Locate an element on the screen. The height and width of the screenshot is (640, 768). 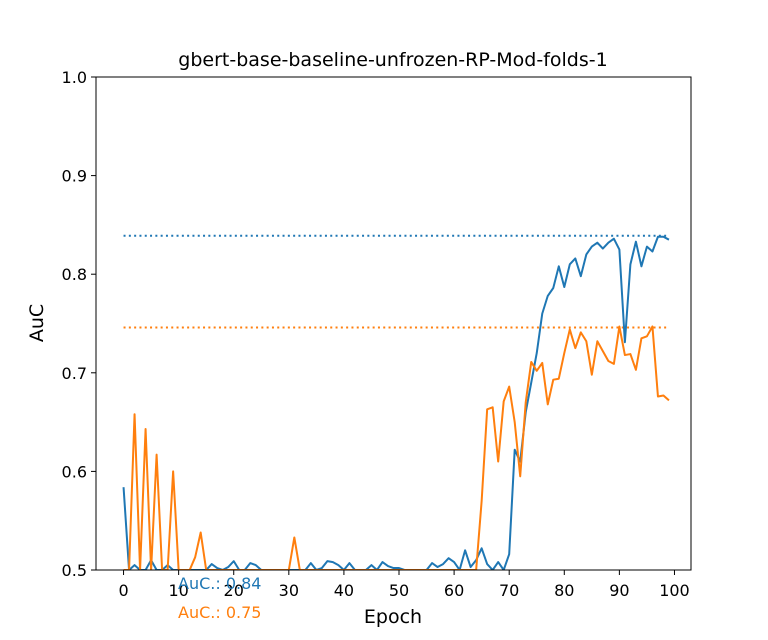
auc-annotation-2: AuC.: 0.75 is located at coordinates (219, 612).